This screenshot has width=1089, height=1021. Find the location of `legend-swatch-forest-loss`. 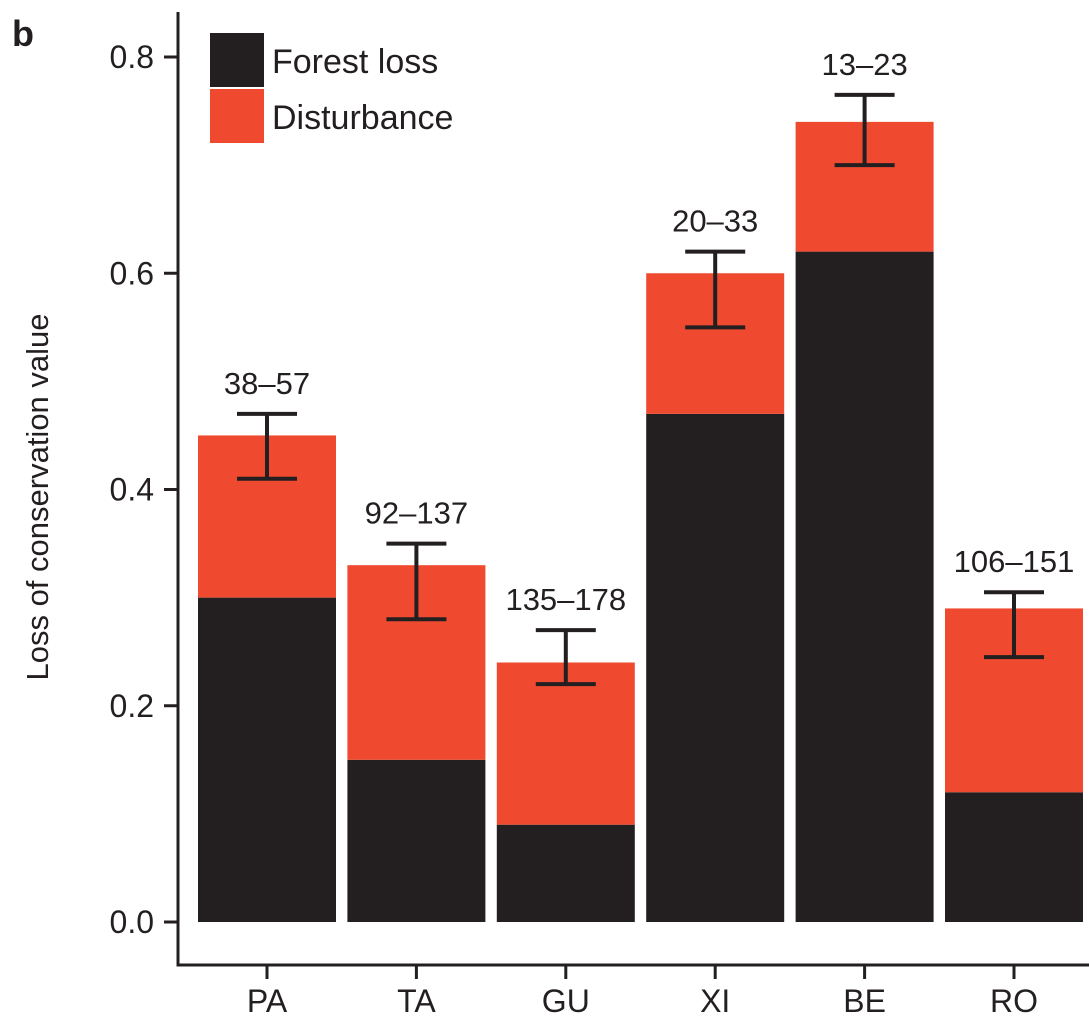

legend-swatch-forest-loss is located at coordinates (237, 60).